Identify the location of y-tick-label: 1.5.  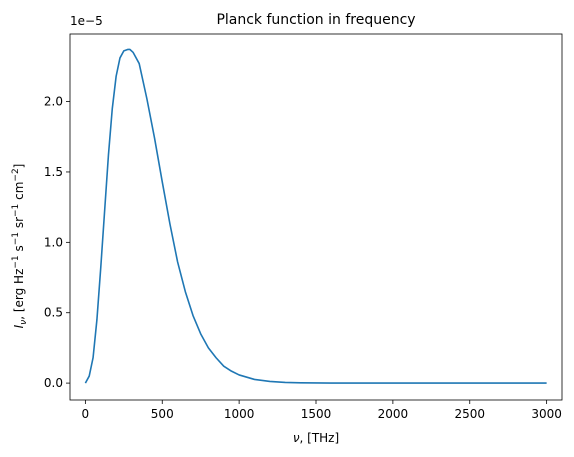
(53, 172).